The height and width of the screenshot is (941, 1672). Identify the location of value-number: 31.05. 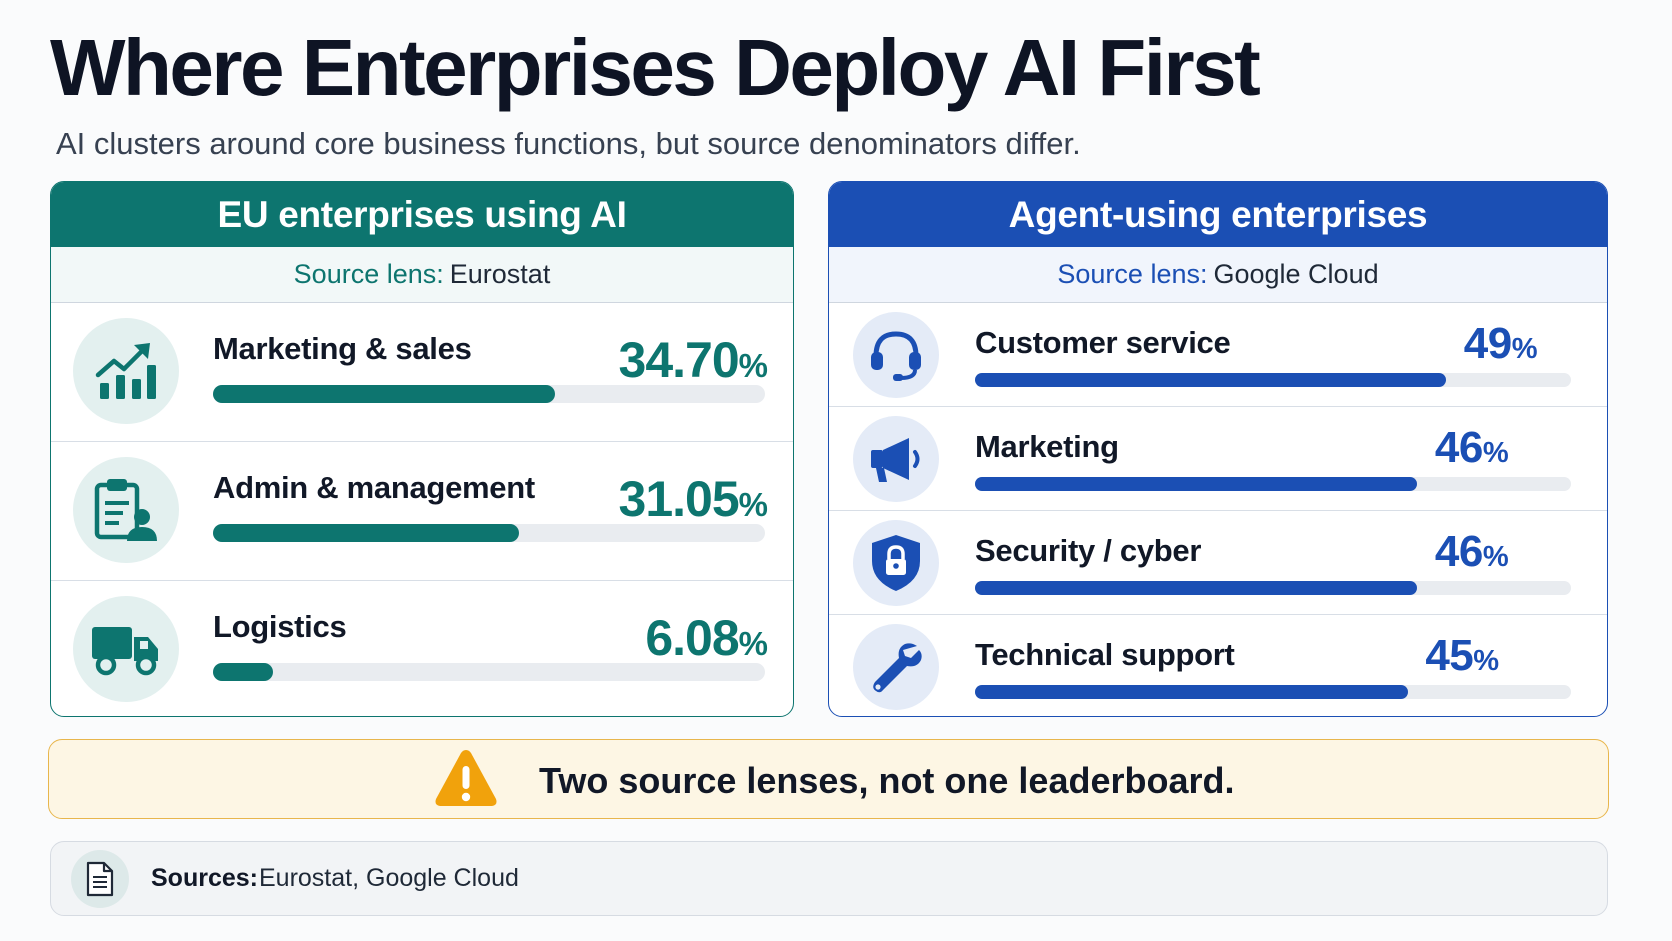
(679, 499).